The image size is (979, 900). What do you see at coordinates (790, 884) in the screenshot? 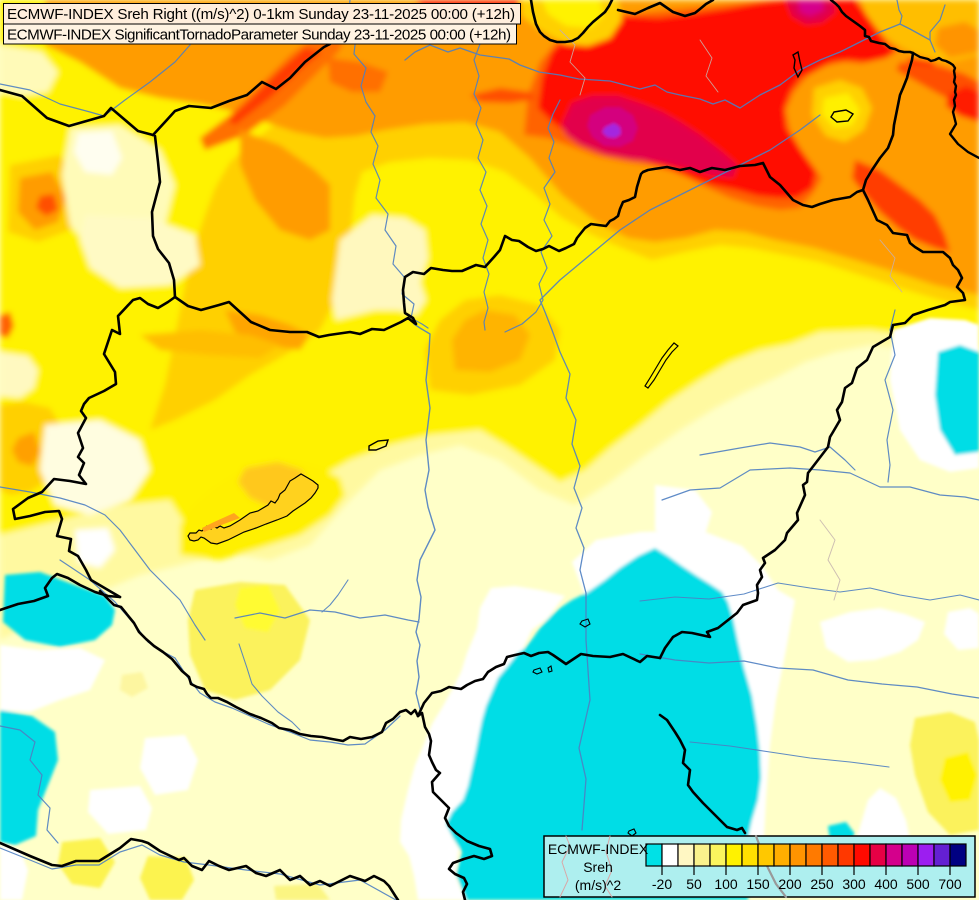
I see `svg-text: 200` at bounding box center [790, 884].